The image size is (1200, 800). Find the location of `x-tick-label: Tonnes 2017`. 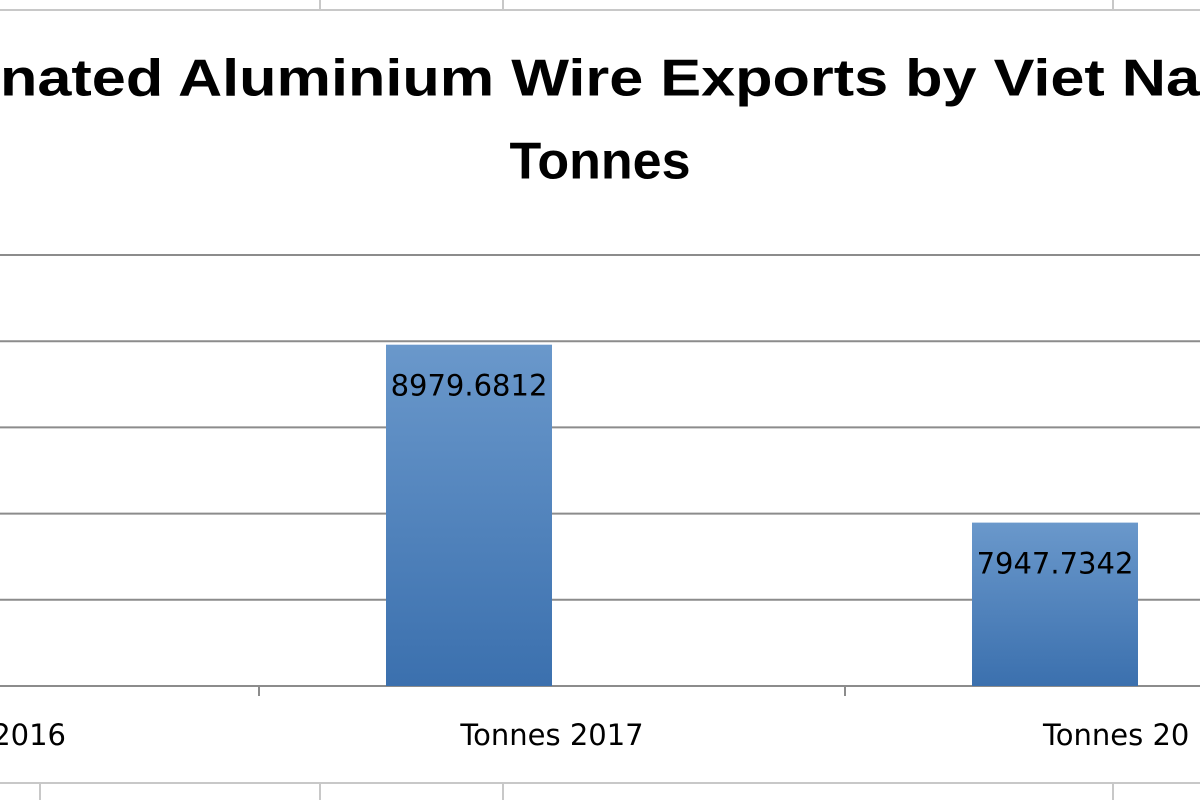

x-tick-label: Tonnes 2017 is located at coordinates (551, 735).